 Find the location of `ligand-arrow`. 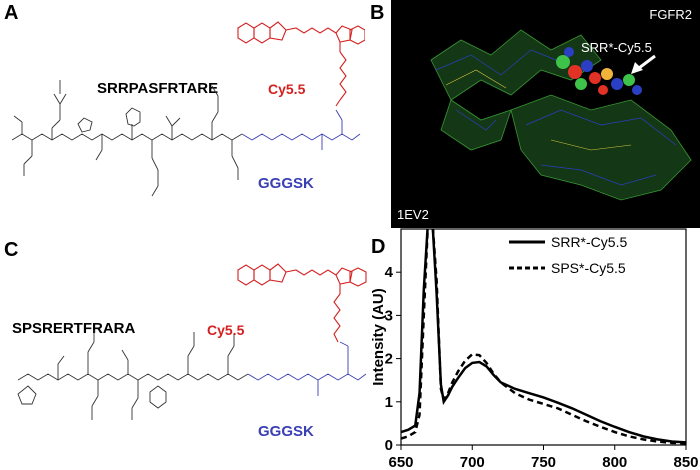

ligand-arrow is located at coordinates (643, 64).